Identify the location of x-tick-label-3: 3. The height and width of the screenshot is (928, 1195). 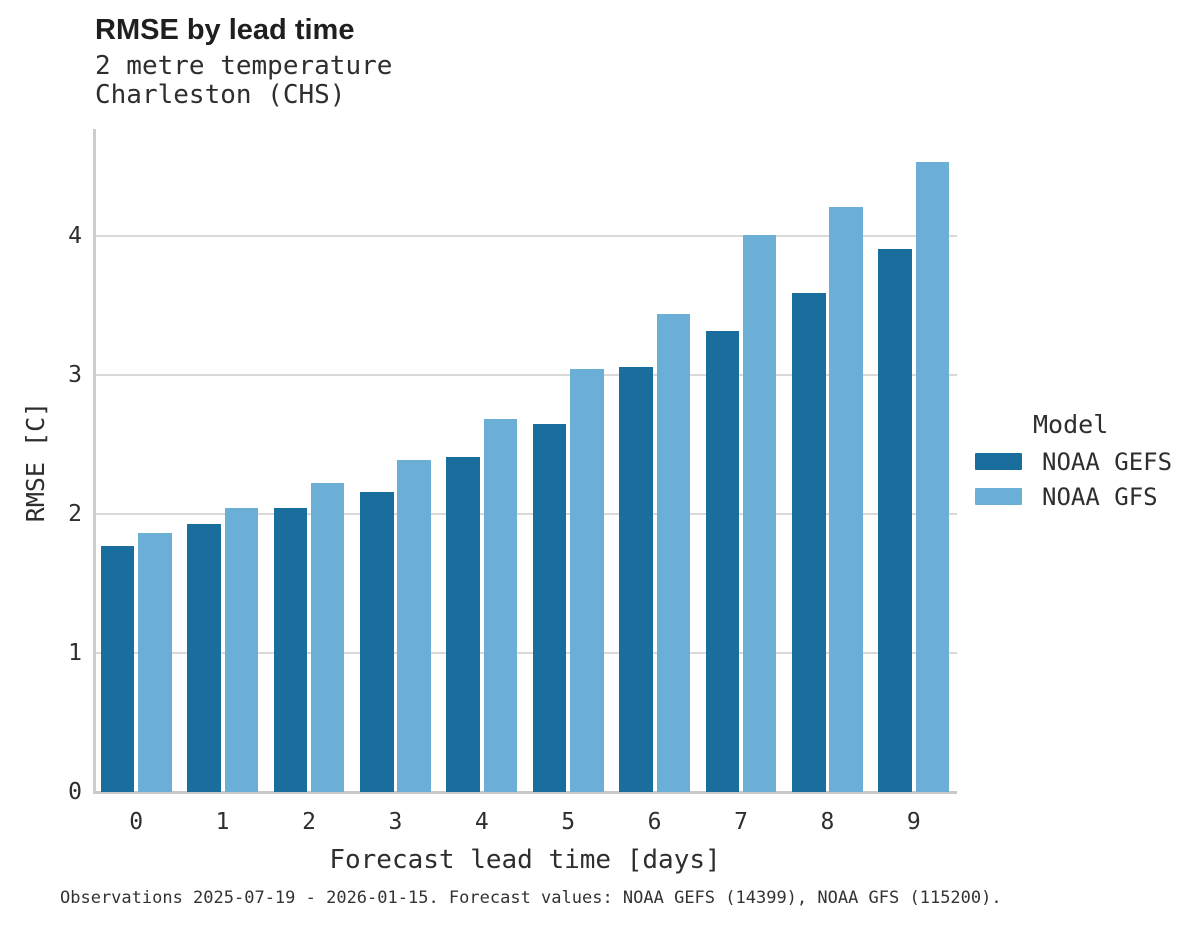
(395, 822).